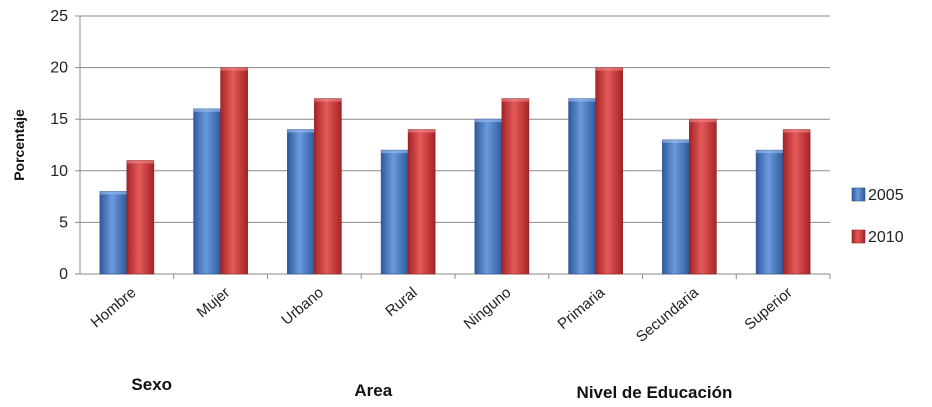 This screenshot has height=407, width=932. I want to click on bar-2005-primaria, so click(582, 186).